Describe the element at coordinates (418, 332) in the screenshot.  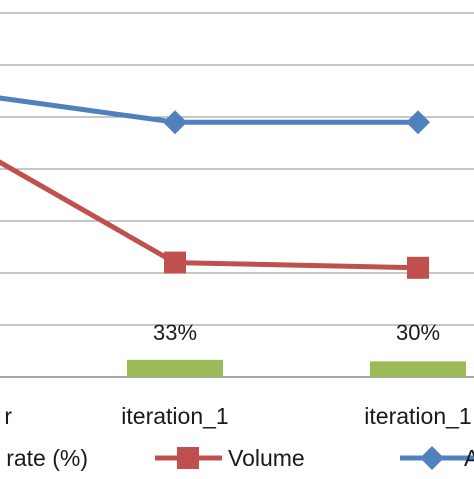
I see `bar-data-label: 30%` at that location.